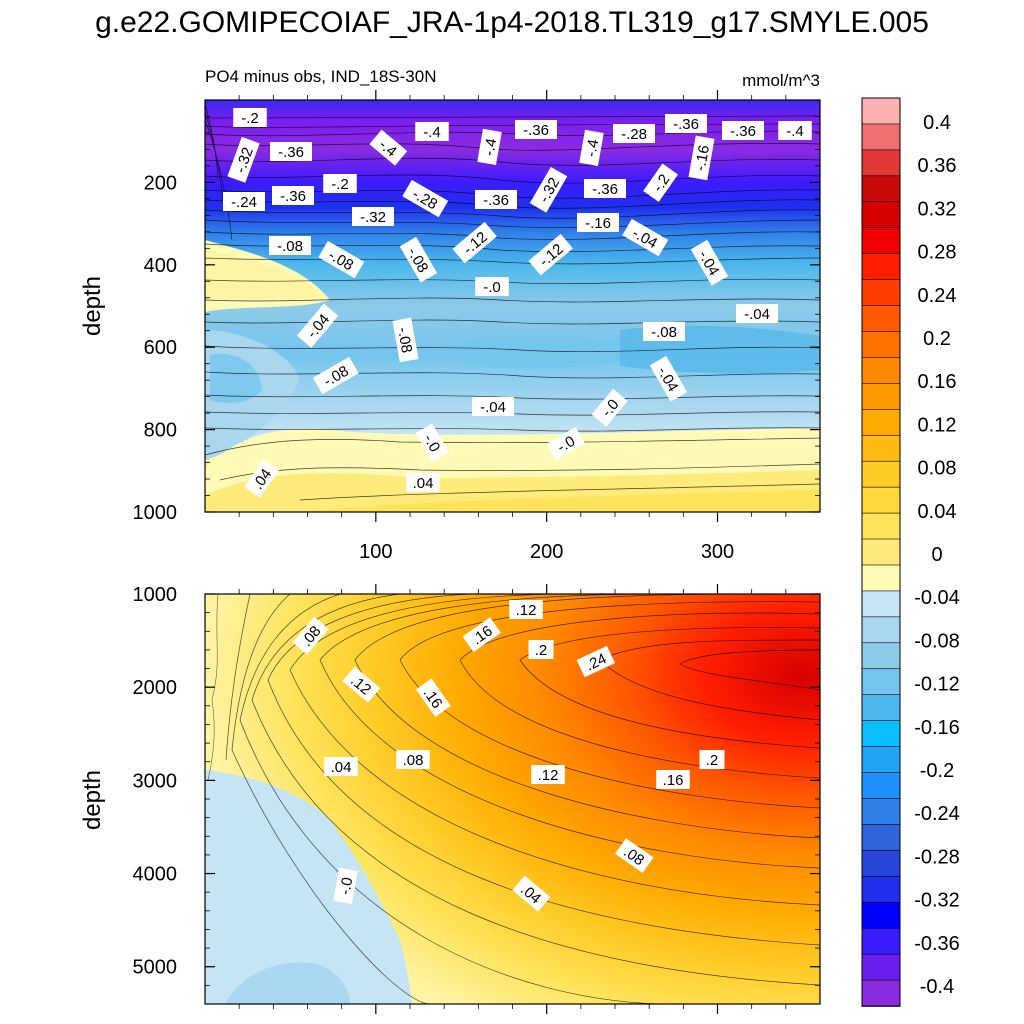 The image size is (1024, 1024). I want to click on contour-label-text: .12, so click(548, 775).